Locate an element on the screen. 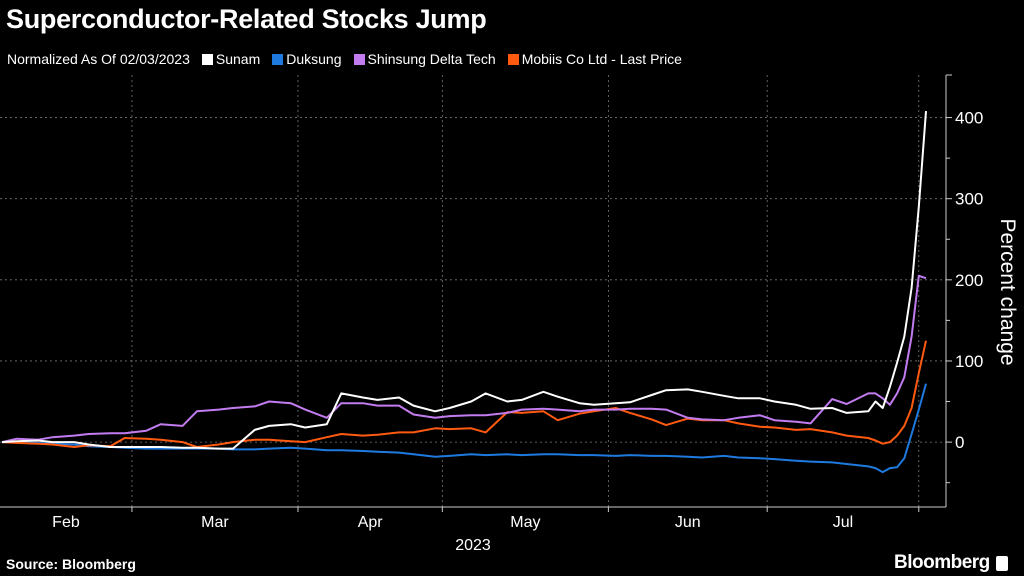  x-axis-year: 2023 is located at coordinates (473, 545).